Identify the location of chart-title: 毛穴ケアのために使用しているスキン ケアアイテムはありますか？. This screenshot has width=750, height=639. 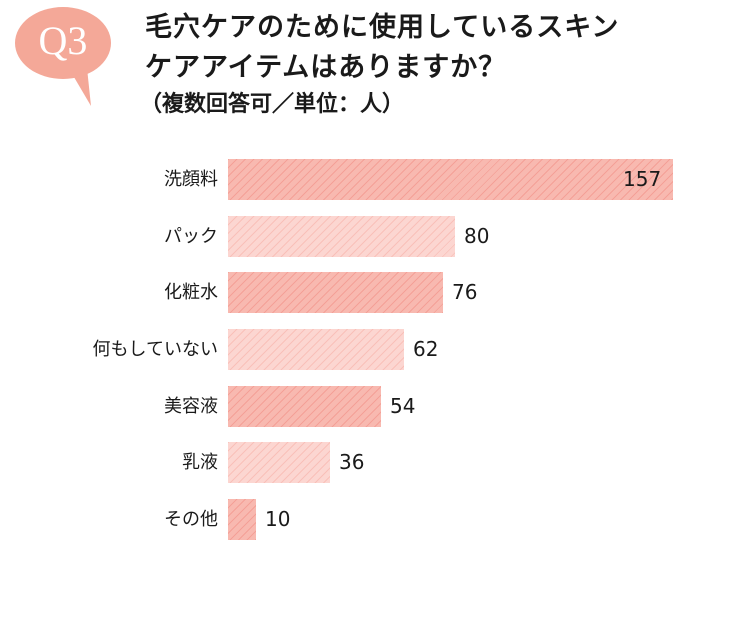
(382, 48).